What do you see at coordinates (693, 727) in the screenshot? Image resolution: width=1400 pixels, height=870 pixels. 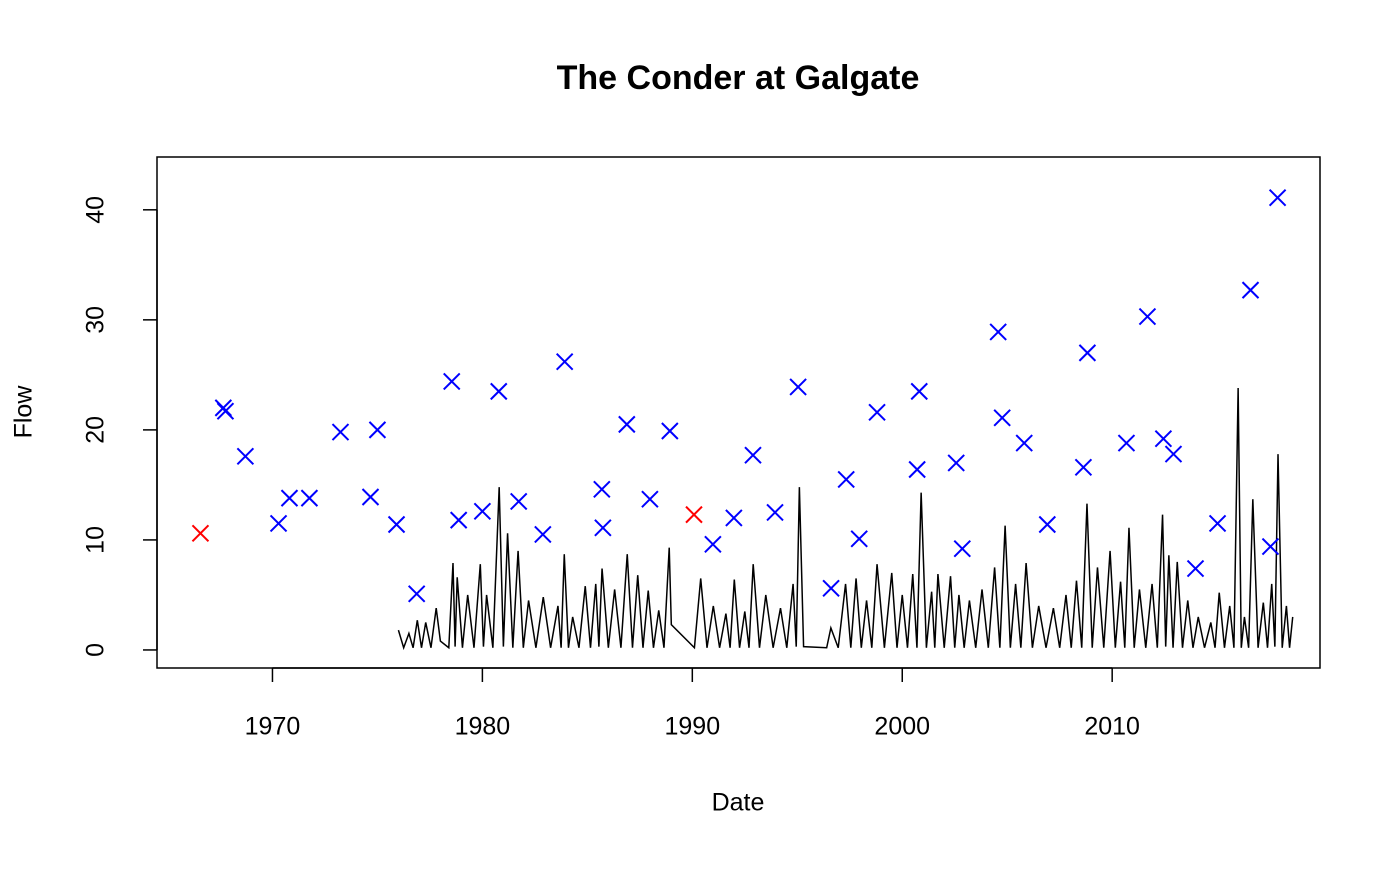 I see `x-tick-label: 1990` at bounding box center [693, 727].